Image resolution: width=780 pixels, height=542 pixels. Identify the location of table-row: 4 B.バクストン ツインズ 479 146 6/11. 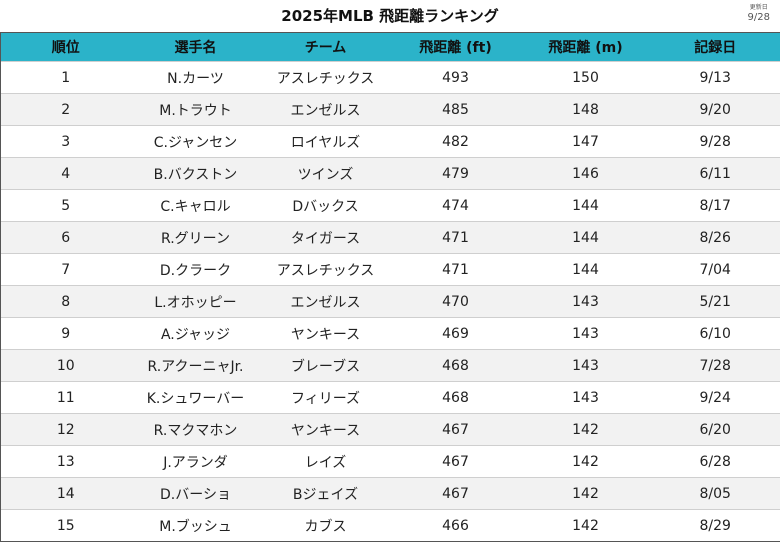
(390, 173).